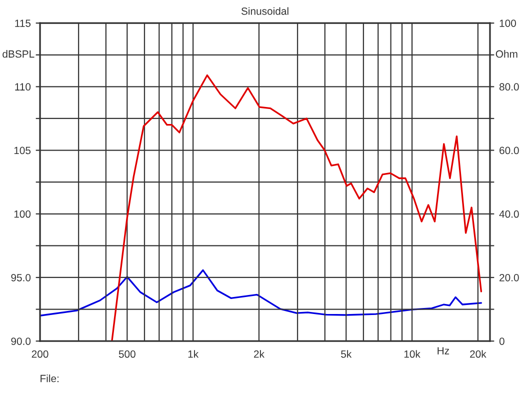 The height and width of the screenshot is (398, 530). What do you see at coordinates (22, 214) in the screenshot?
I see `y-tick-label: 100` at bounding box center [22, 214].